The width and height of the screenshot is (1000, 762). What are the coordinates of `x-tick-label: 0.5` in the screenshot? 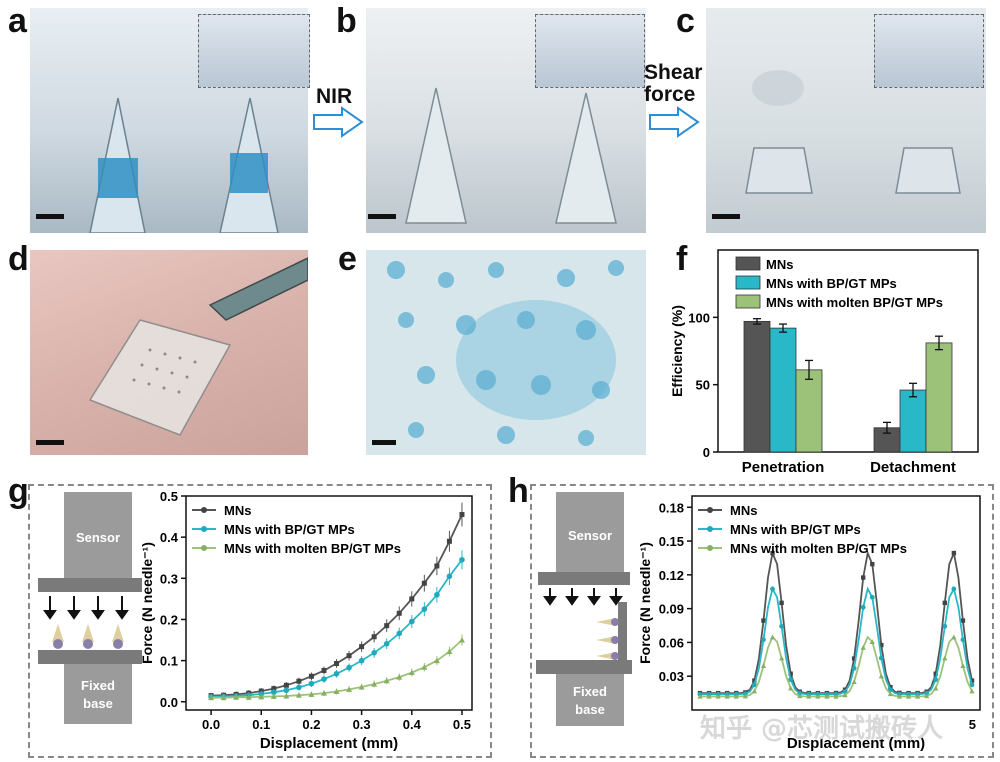 It's located at (462, 724).